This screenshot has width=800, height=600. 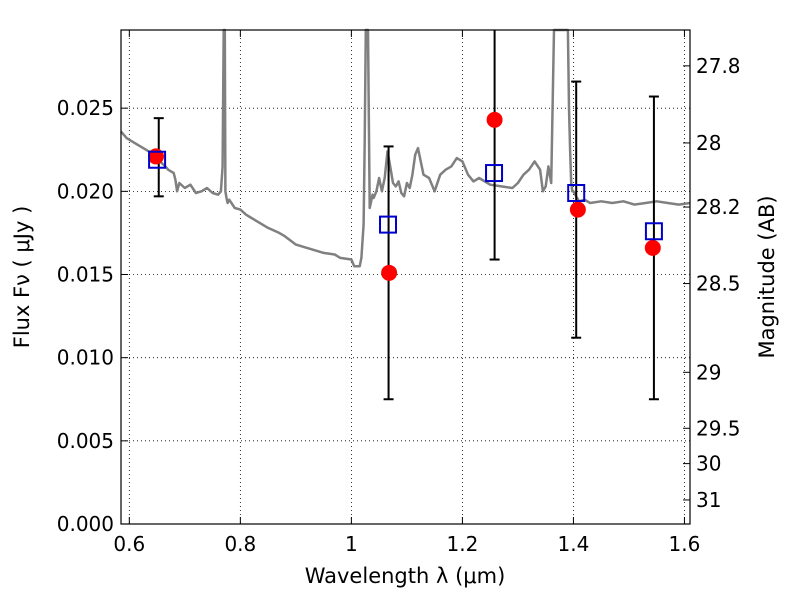 I want to click on y-tick-label: 0.000, so click(x=85, y=524).